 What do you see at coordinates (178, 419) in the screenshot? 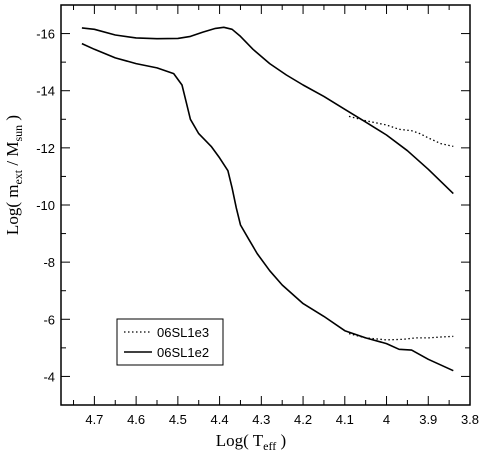
I see `x-tick-label: 4.5` at bounding box center [178, 419].